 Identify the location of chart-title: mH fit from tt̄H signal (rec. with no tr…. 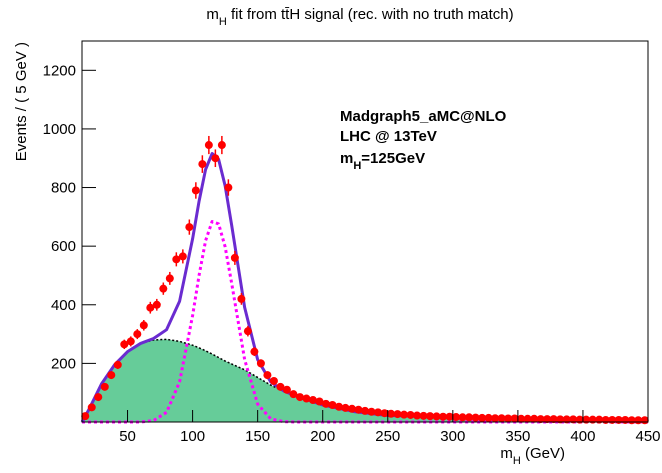
(359, 17).